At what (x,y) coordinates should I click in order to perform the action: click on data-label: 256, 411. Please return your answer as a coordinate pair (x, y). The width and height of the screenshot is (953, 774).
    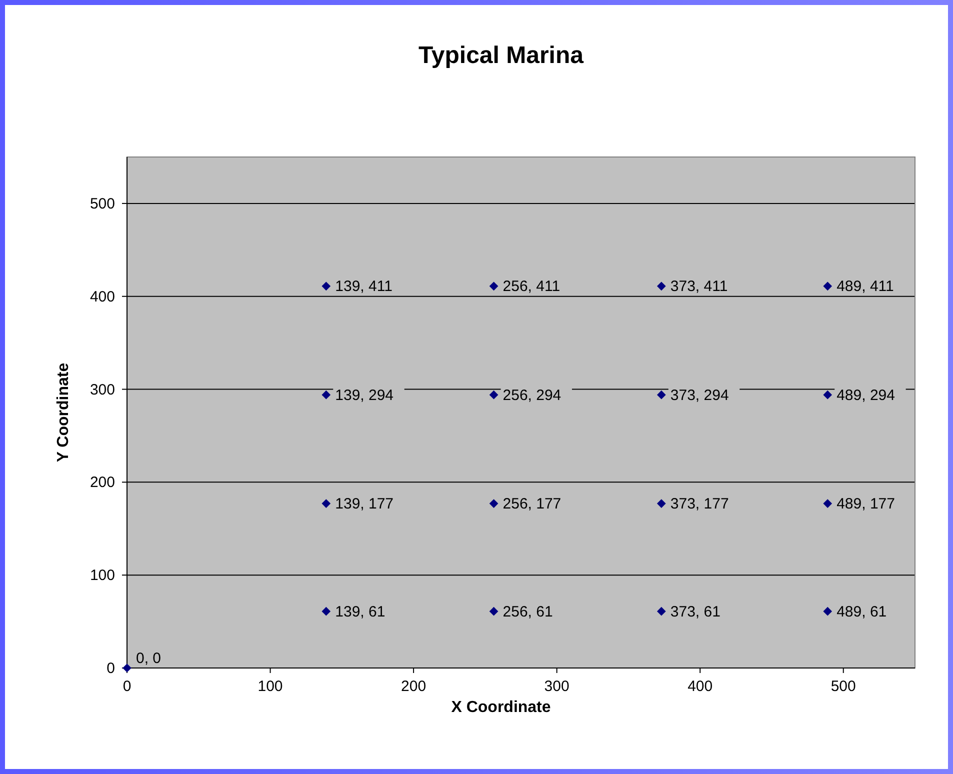
    Looking at the image, I should click on (531, 287).